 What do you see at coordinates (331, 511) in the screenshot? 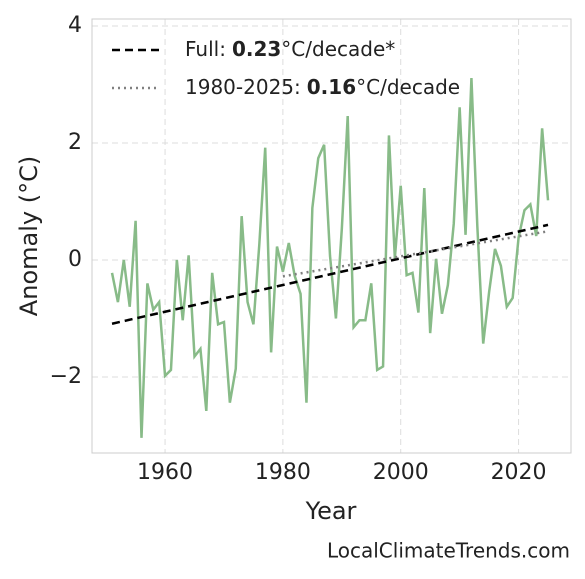
I see `x-axis-label: Year` at bounding box center [331, 511].